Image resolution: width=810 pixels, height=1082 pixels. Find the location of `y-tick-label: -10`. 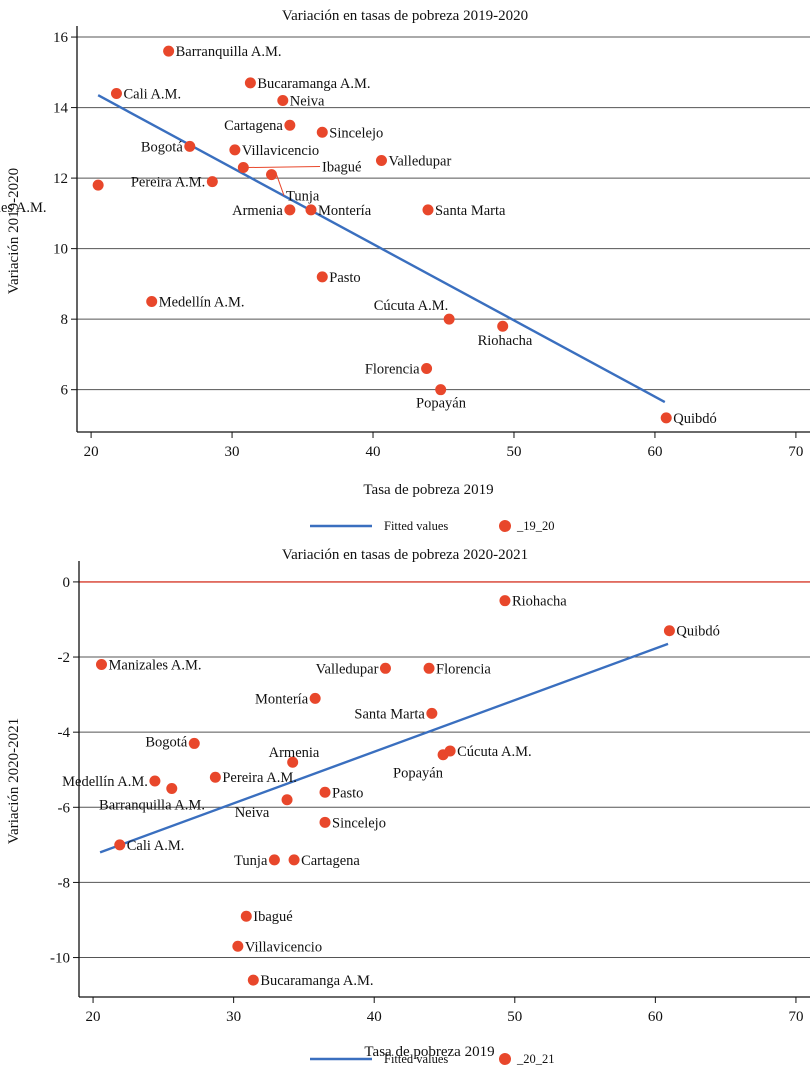

y-tick-label: -10 is located at coordinates (60, 959).